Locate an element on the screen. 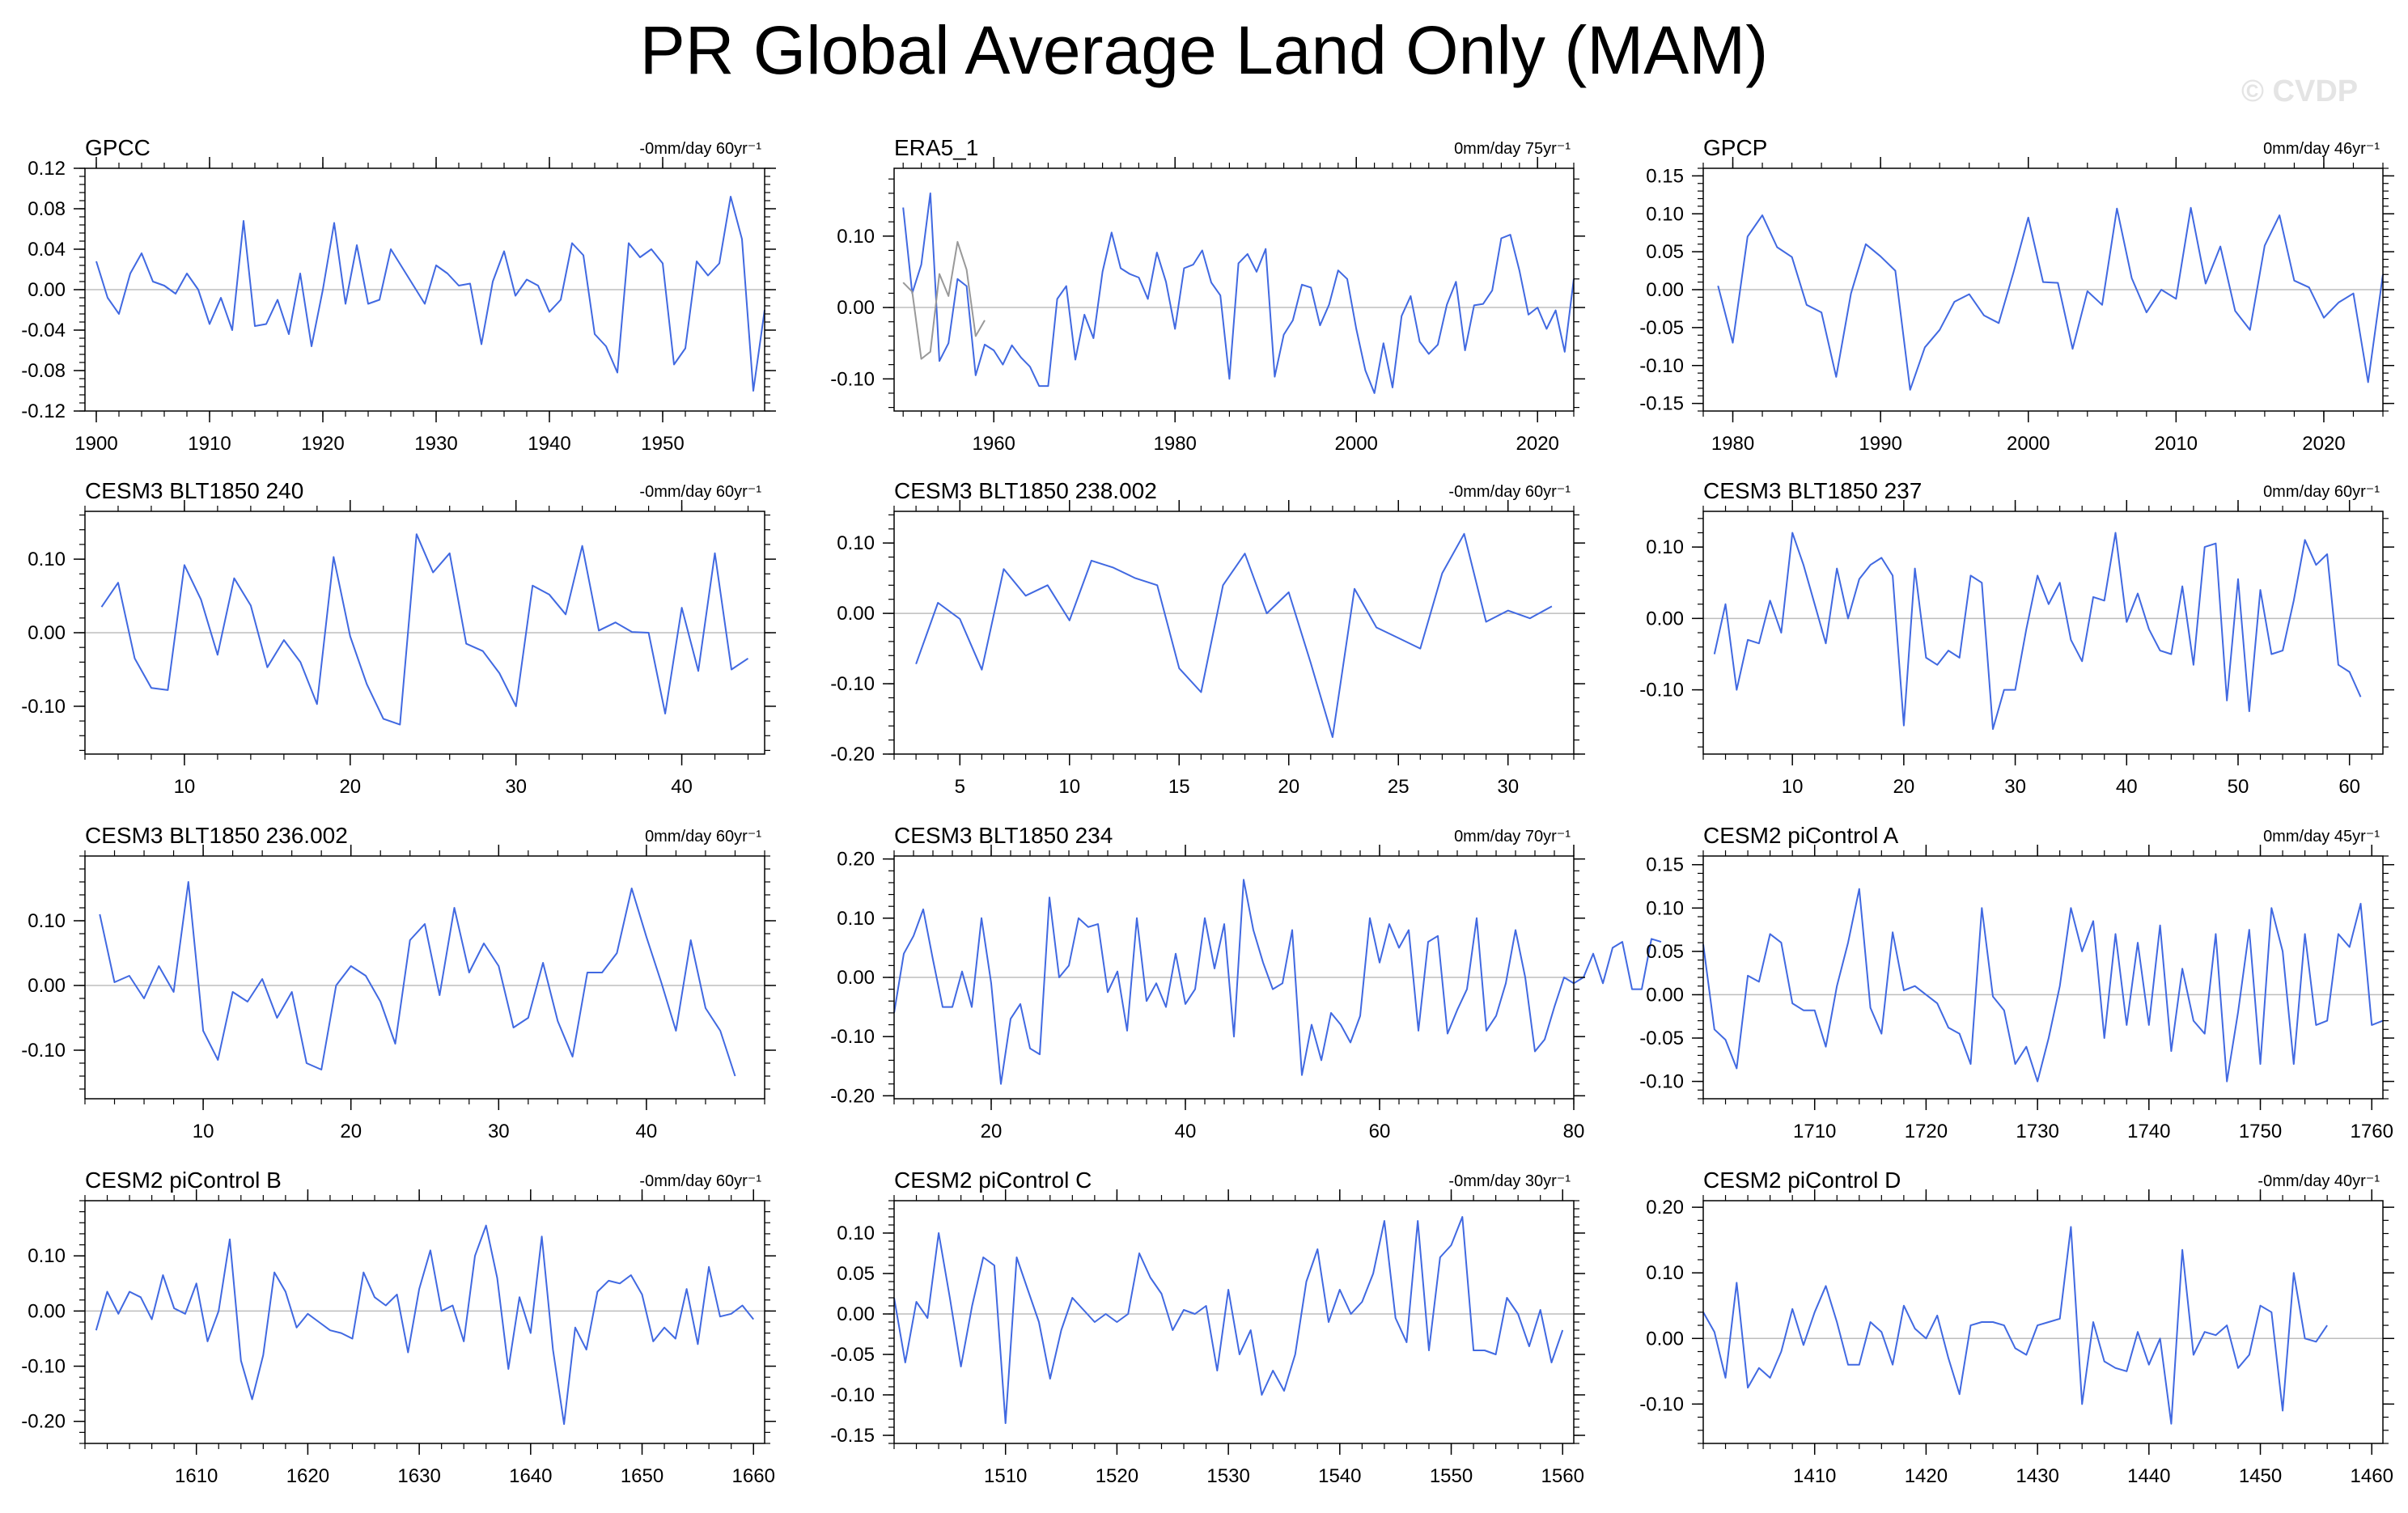 Image resolution: width=2408 pixels, height=1513 pixels. x-tick-label: 1460 is located at coordinates (2372, 1476).